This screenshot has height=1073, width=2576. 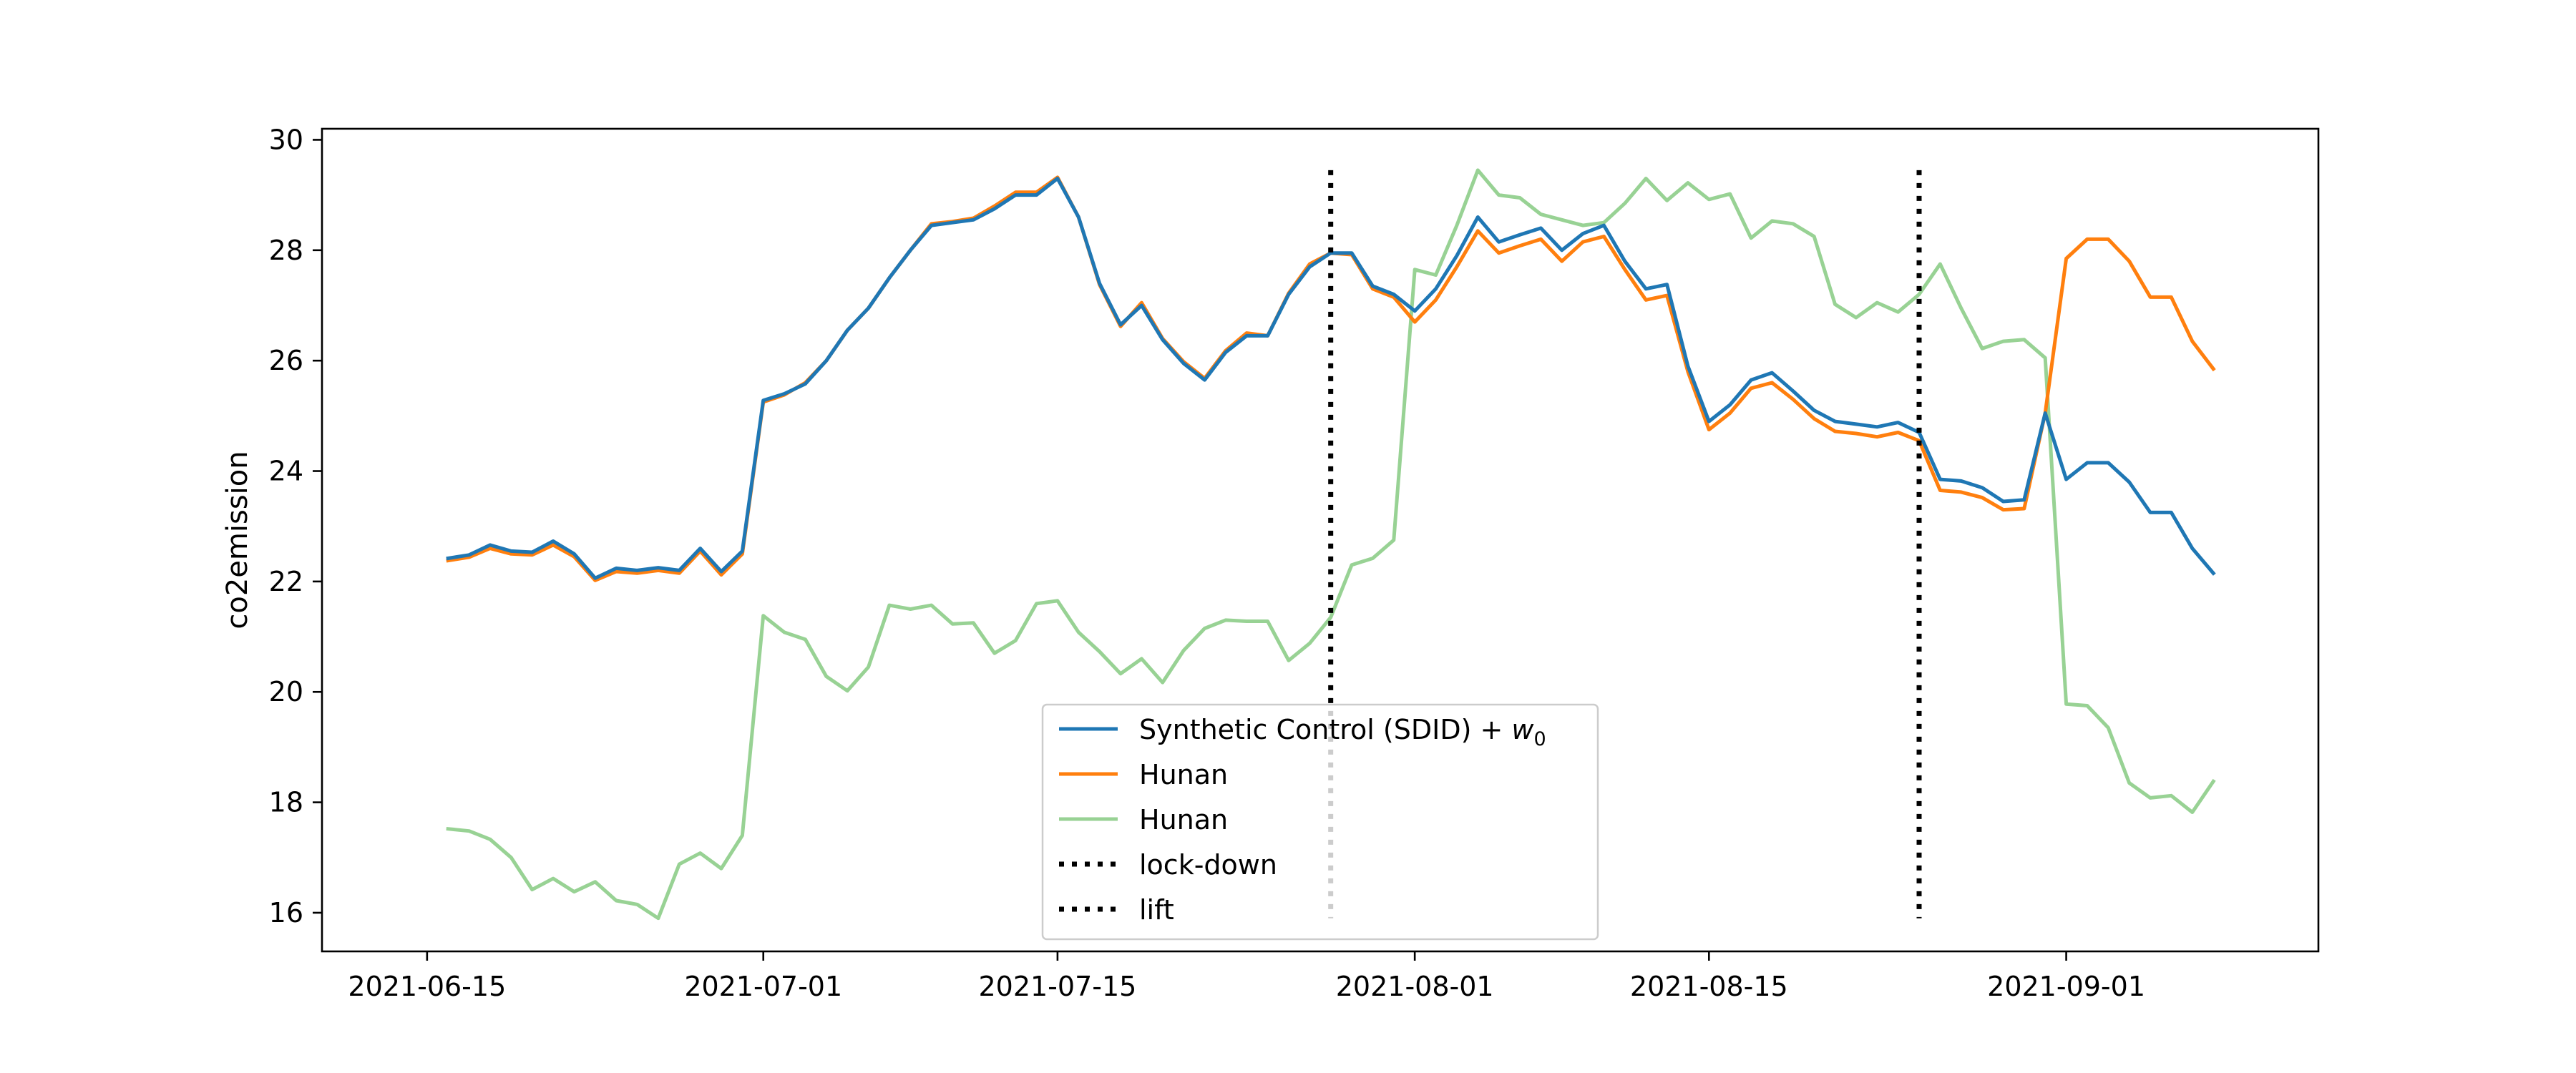 What do you see at coordinates (1415, 986) in the screenshot?
I see `x-tick-label: 2021-08-01` at bounding box center [1415, 986].